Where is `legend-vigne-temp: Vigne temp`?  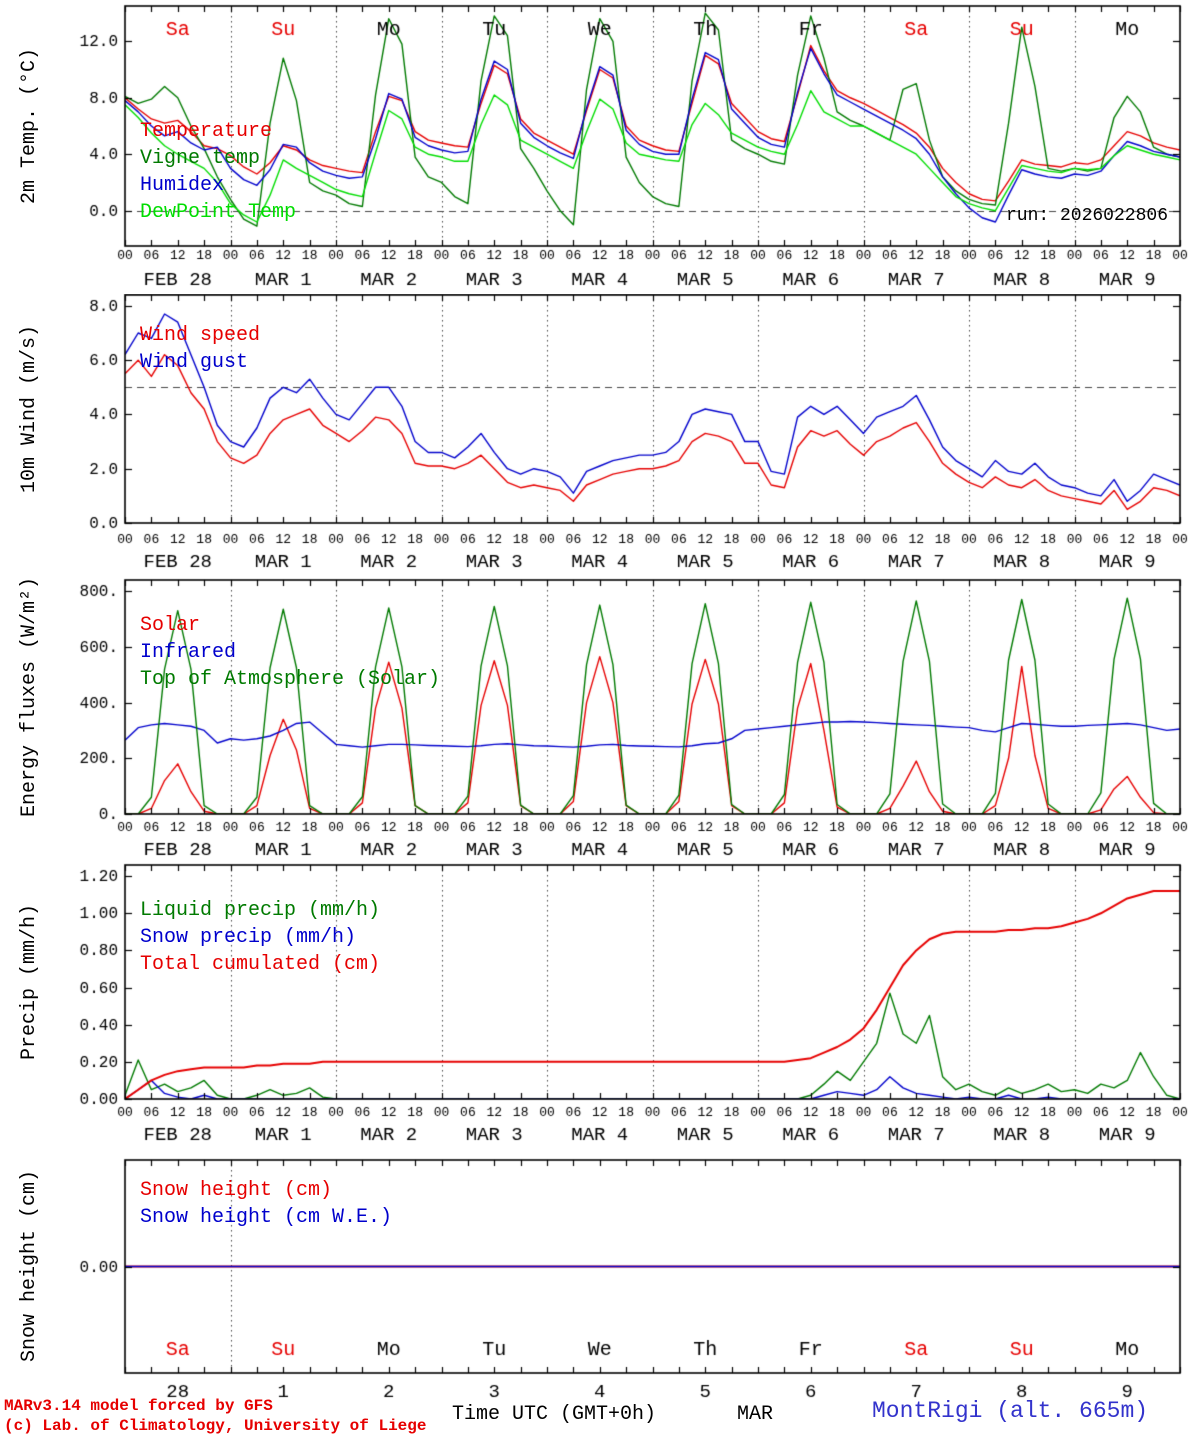 legend-vigne-temp: Vigne temp is located at coordinates (200, 158).